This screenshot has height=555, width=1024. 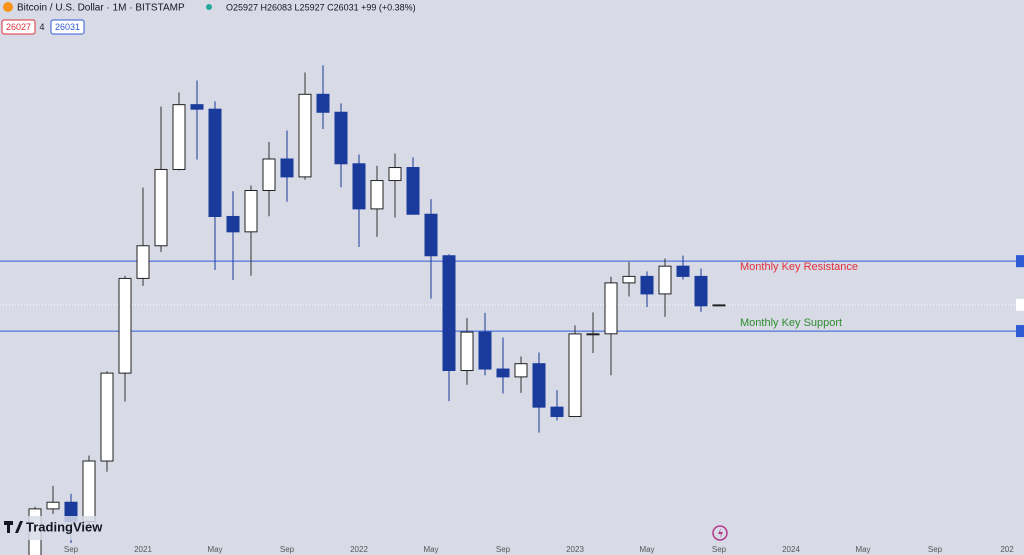 I want to click on level-label: Monthly Key Resistance, so click(x=799, y=267).